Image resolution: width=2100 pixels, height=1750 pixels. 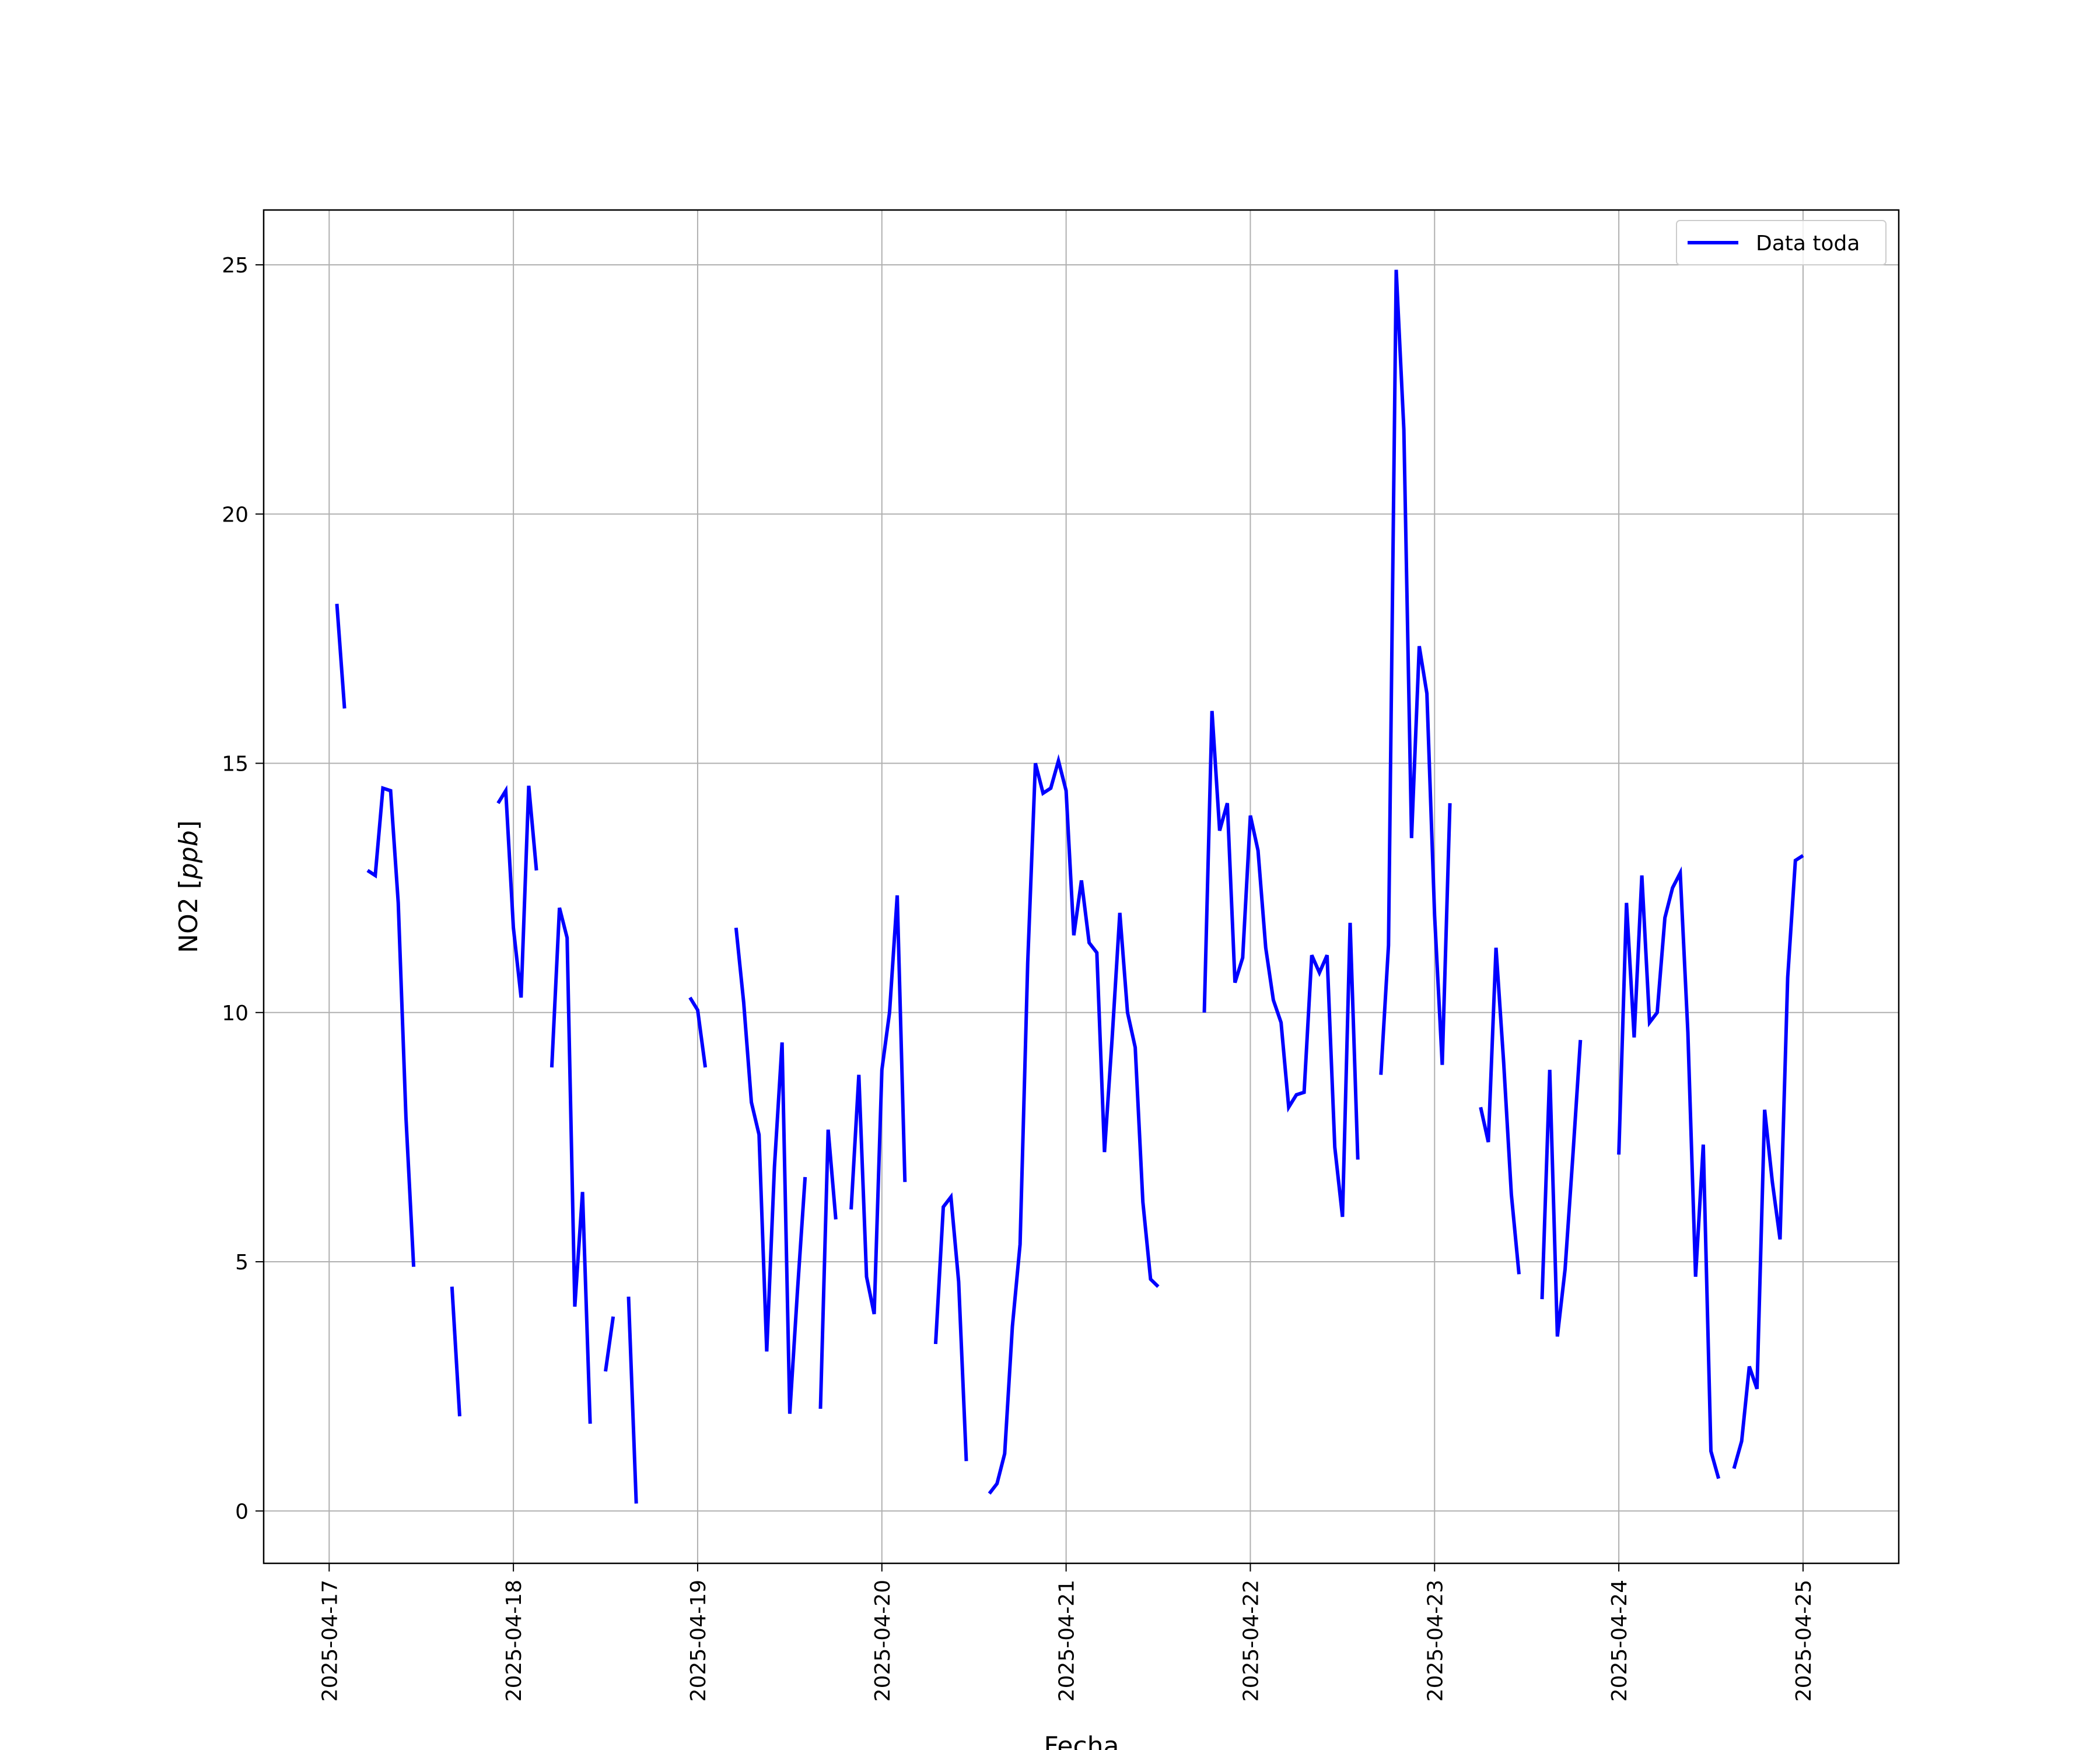 What do you see at coordinates (883, 1641) in the screenshot?
I see `x-tick-label: 2025-04-20` at bounding box center [883, 1641].